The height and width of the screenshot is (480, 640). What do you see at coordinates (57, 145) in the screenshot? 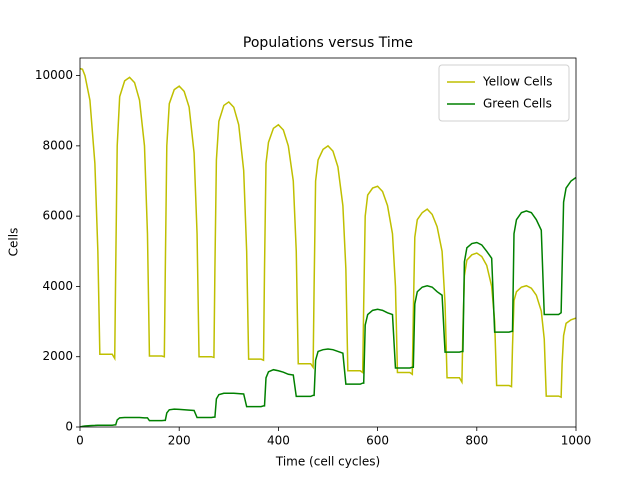
I see `y-tick-label: 8000` at bounding box center [57, 145].